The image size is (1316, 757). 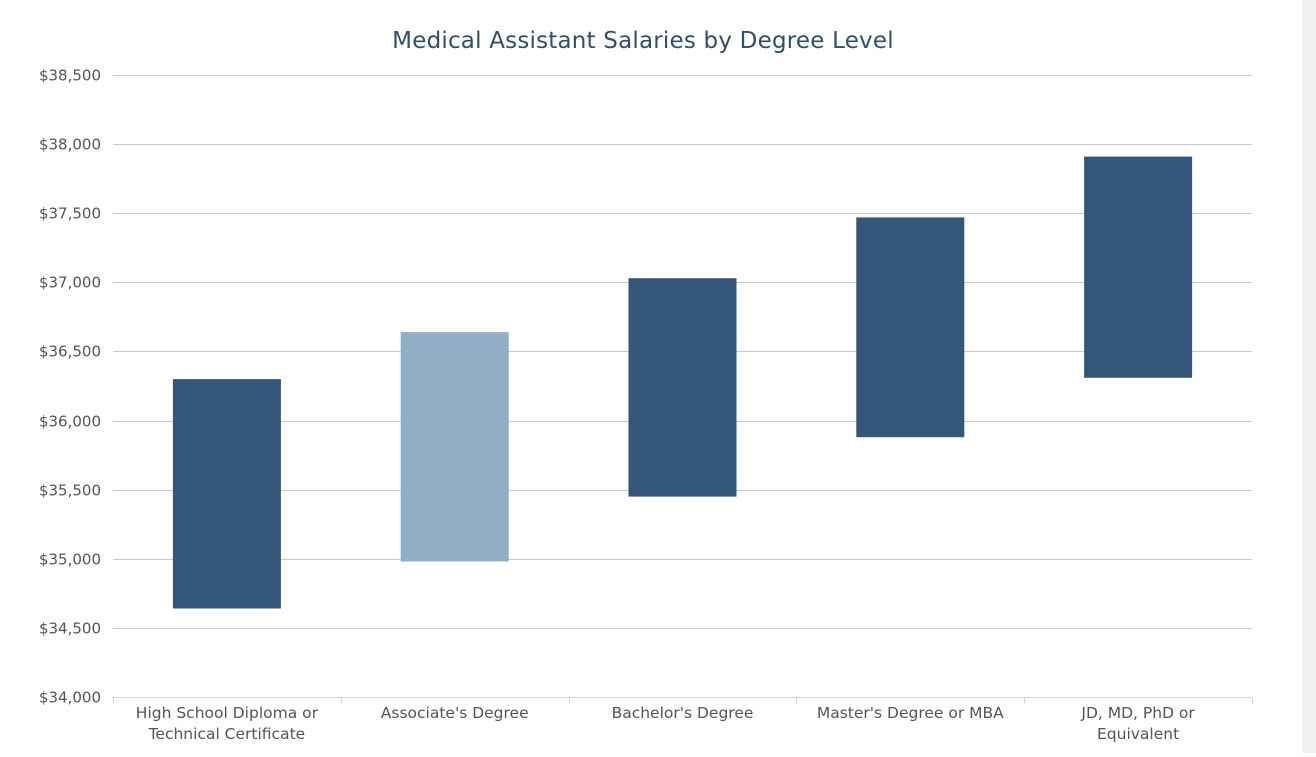 What do you see at coordinates (70, 560) in the screenshot?
I see `y-tick-label: $35,000` at bounding box center [70, 560].